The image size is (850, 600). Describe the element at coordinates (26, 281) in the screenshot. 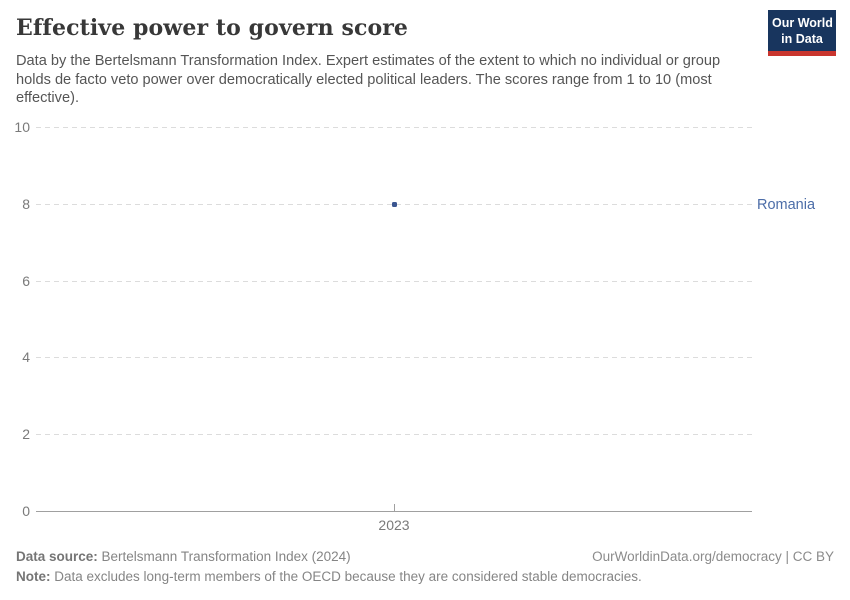

I see `y-tick-label-6: 6` at that location.